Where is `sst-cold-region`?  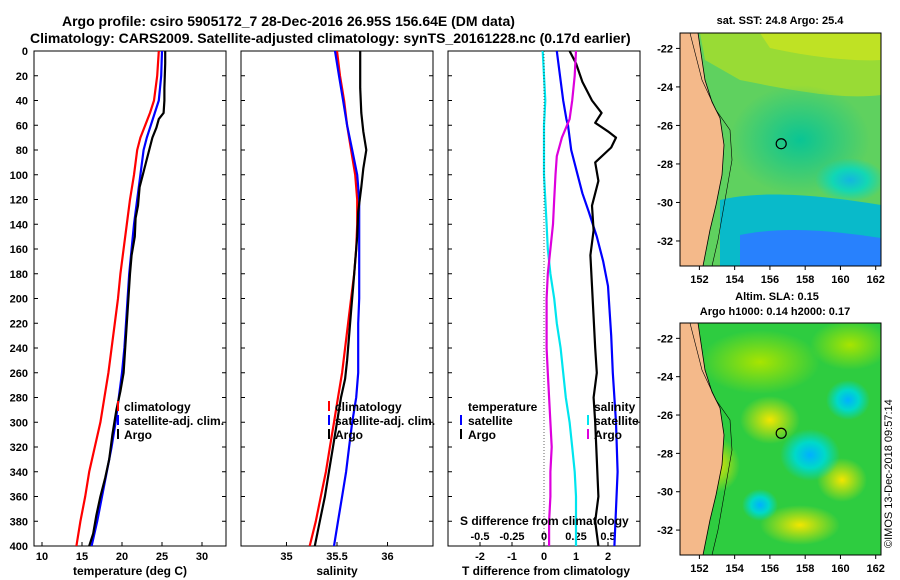
sst-cold-region is located at coordinates (810, 247).